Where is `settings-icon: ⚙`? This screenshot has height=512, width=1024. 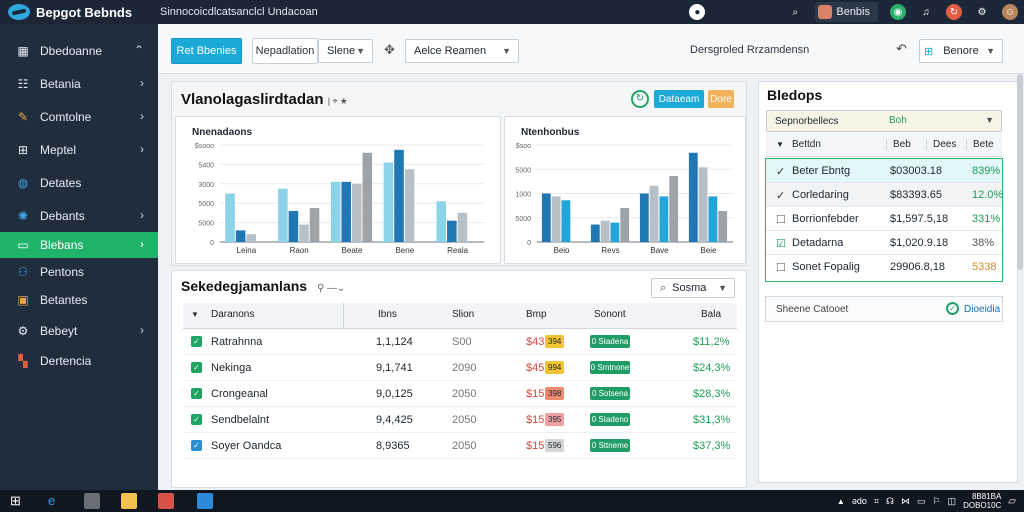
settings-icon: ⚙ is located at coordinates (982, 12).